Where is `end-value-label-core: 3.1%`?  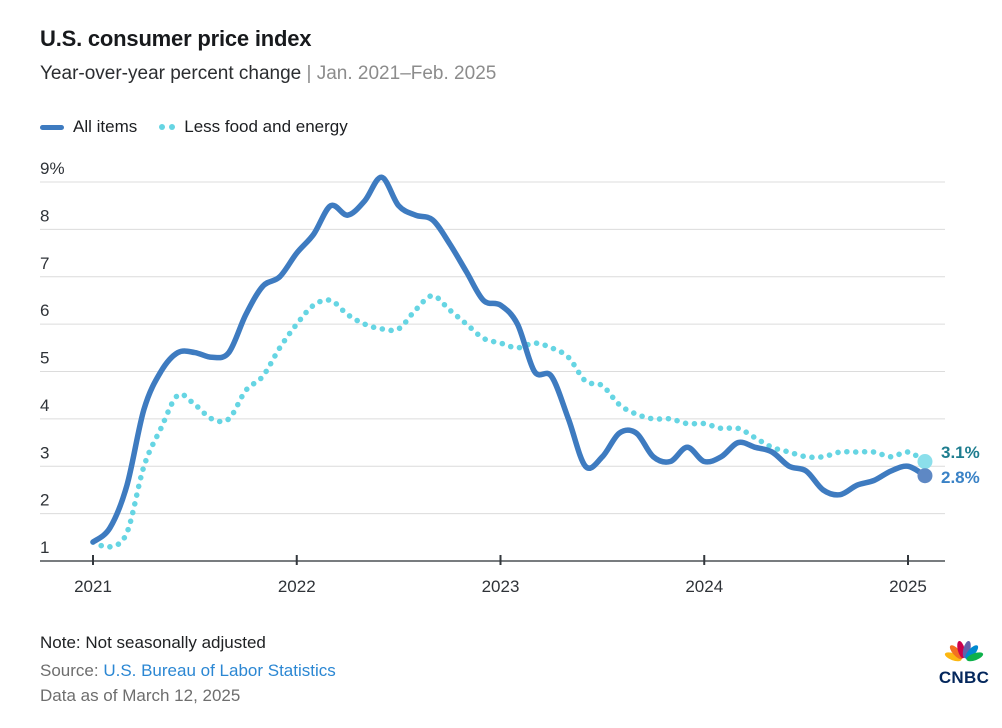 end-value-label-core: 3.1% is located at coordinates (960, 452).